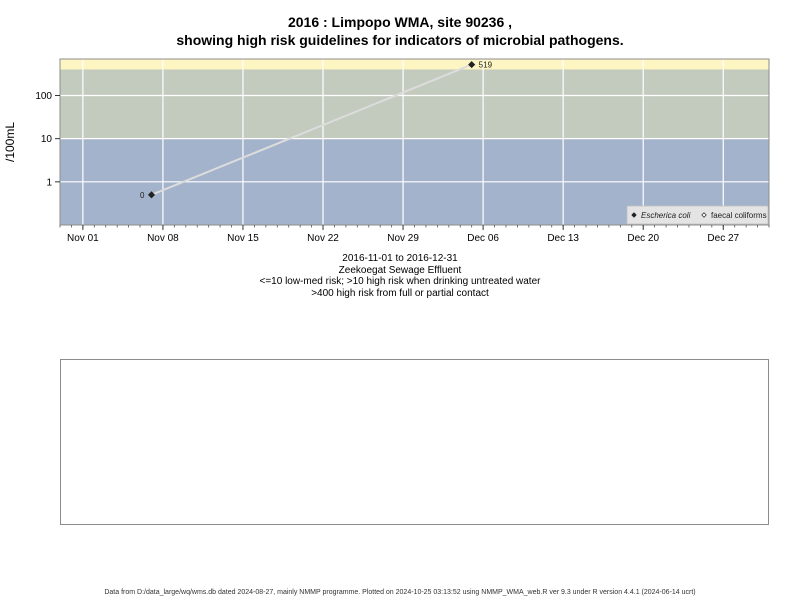 The height and width of the screenshot is (600, 800). Describe the element at coordinates (403, 238) in the screenshot. I see `x-tick-label-4: Nov 29` at that location.